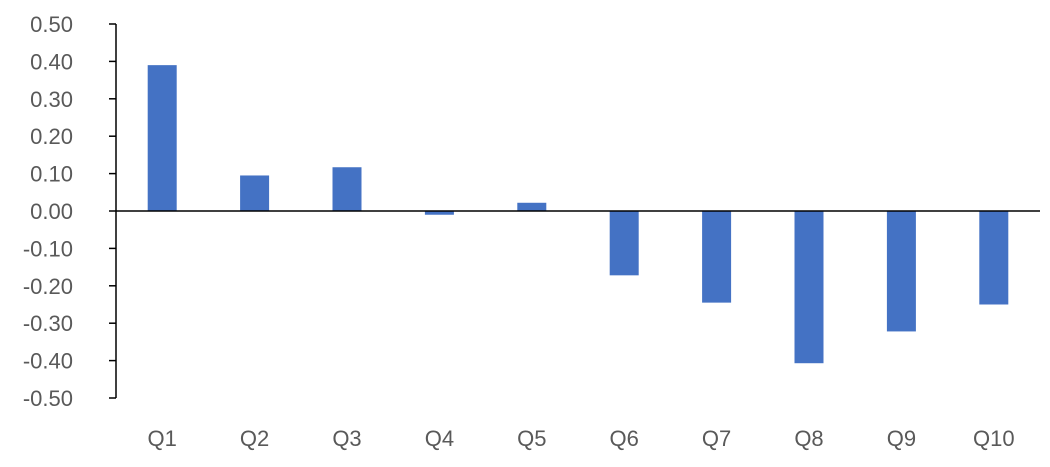 This screenshot has height=467, width=1050. I want to click on x-tick-label: Q10, so click(994, 438).